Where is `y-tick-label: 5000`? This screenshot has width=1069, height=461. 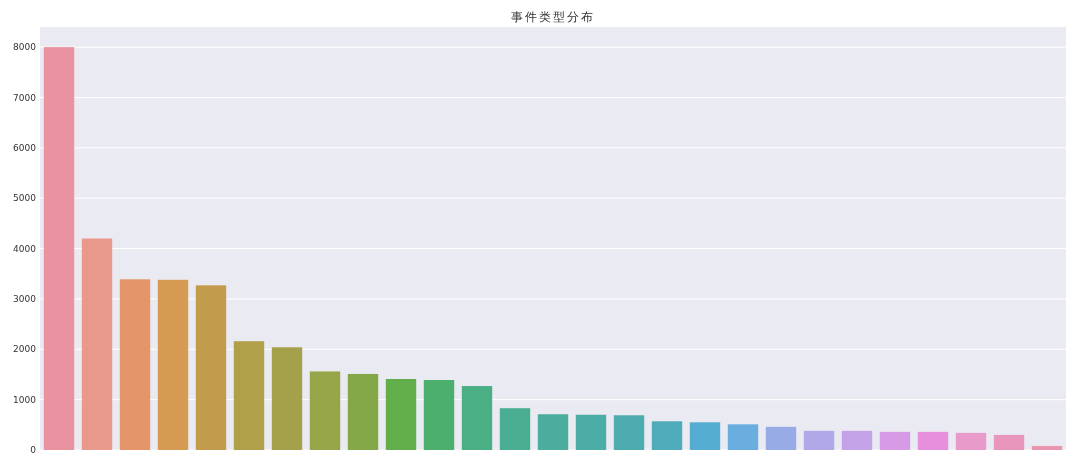 y-tick-label: 5000 is located at coordinates (25, 198).